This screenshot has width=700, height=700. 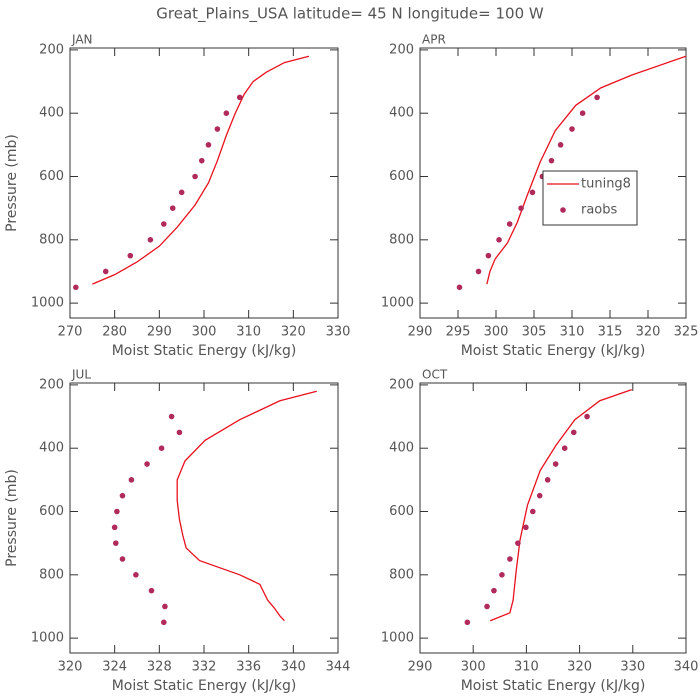 I want to click on legend-box, so click(x=590, y=198).